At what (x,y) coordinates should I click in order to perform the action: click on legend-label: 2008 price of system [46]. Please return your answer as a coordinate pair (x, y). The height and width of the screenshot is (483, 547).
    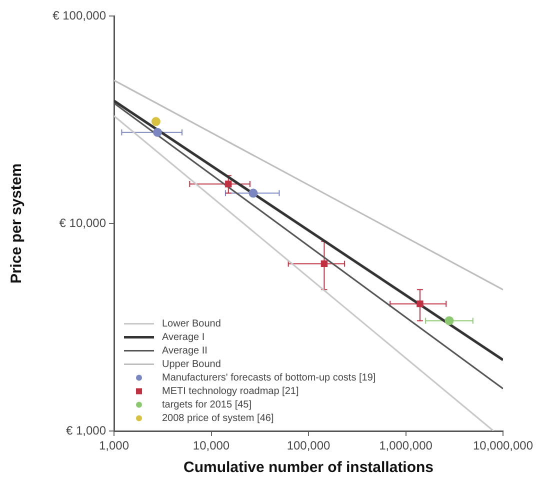
    Looking at the image, I should click on (218, 418).